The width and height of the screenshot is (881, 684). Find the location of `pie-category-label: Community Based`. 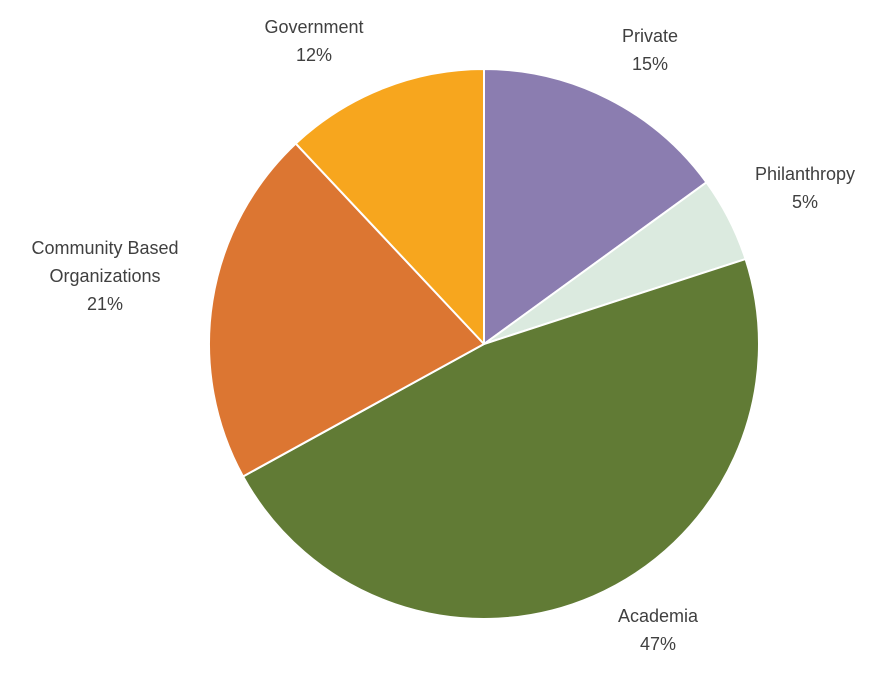

pie-category-label: Community Based is located at coordinates (104, 248).